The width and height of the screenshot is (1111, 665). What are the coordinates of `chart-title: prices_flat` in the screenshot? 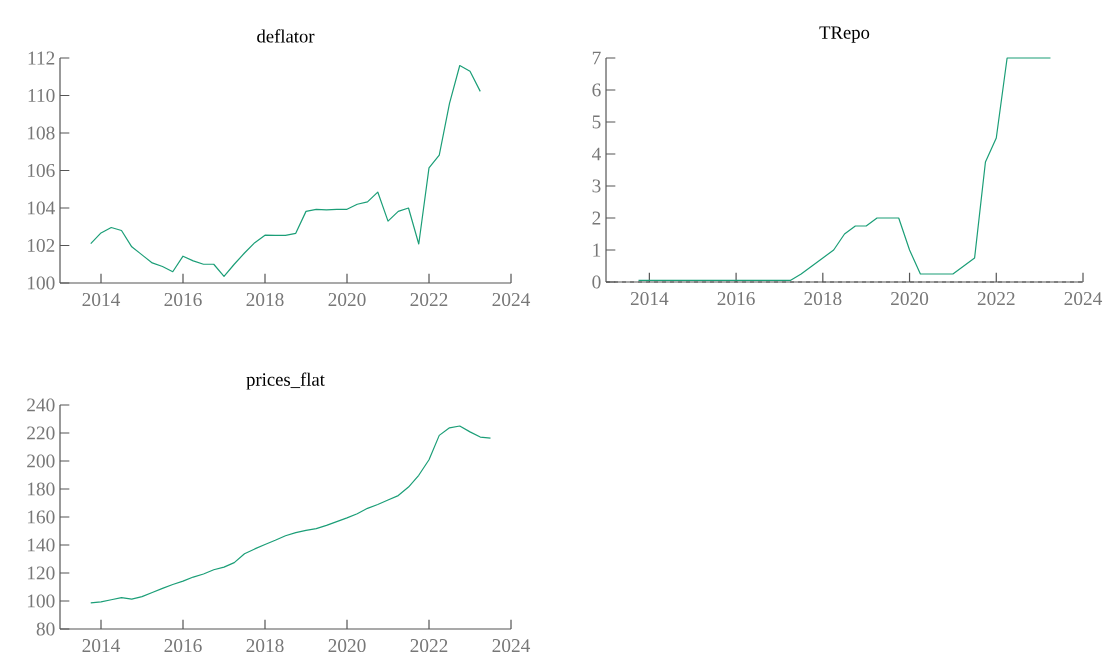 It's located at (285, 381).